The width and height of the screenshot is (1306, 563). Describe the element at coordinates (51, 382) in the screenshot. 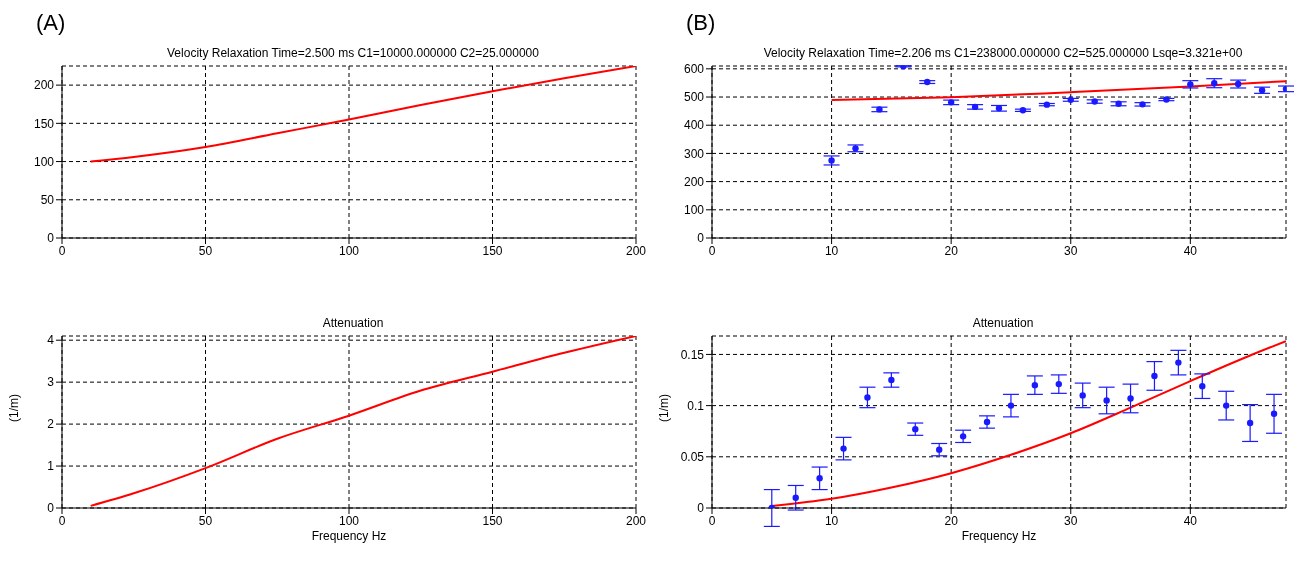

I see `y-tick-label: 3` at that location.